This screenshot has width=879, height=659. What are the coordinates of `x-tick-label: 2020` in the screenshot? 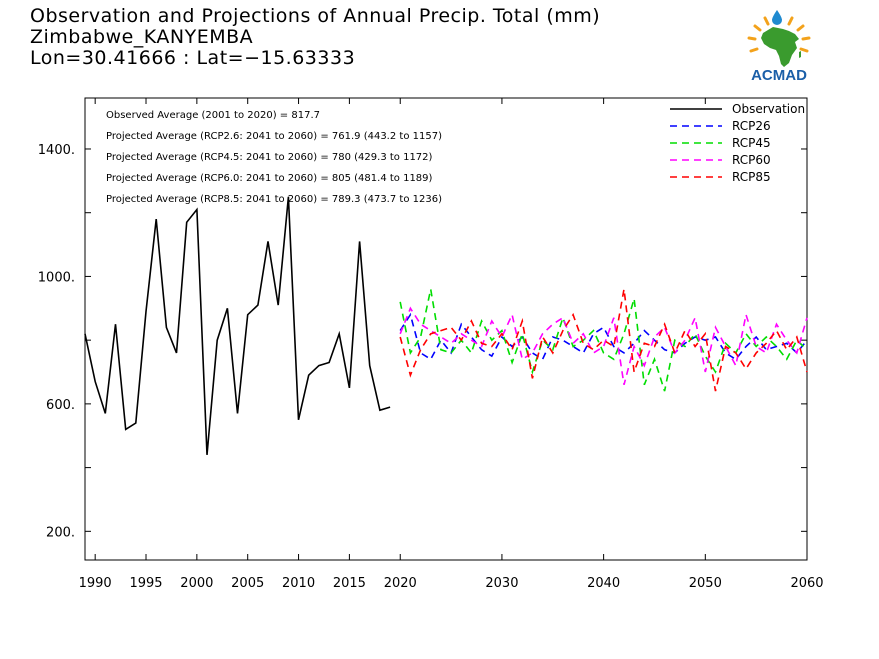 It's located at (400, 583).